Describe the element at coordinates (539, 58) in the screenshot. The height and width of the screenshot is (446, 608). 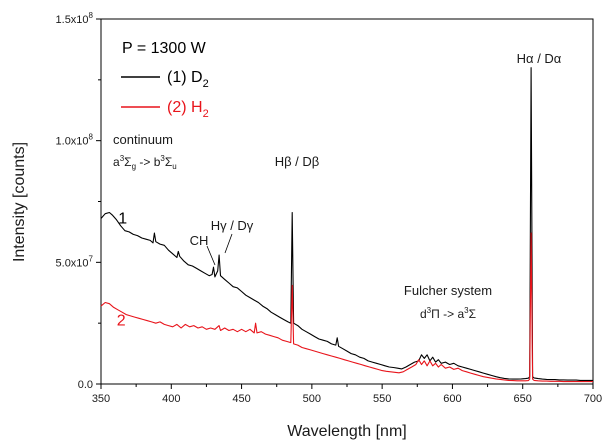
I see `annotation-h-alpha: Hα / Dα` at that location.